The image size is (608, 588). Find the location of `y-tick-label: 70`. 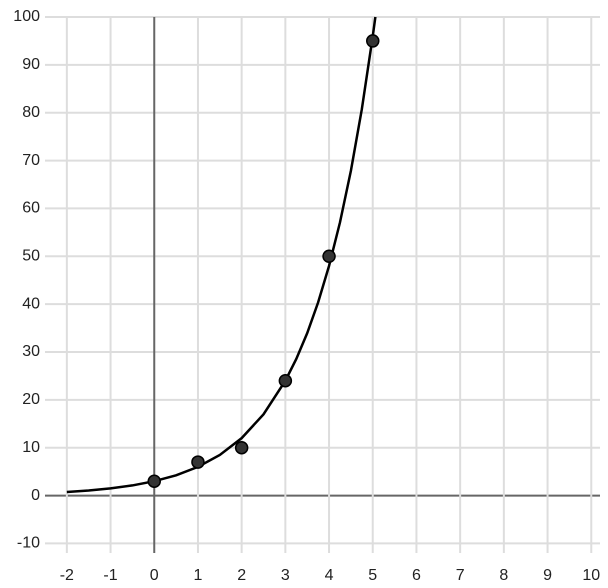

y-tick-label: 70 is located at coordinates (31, 160).